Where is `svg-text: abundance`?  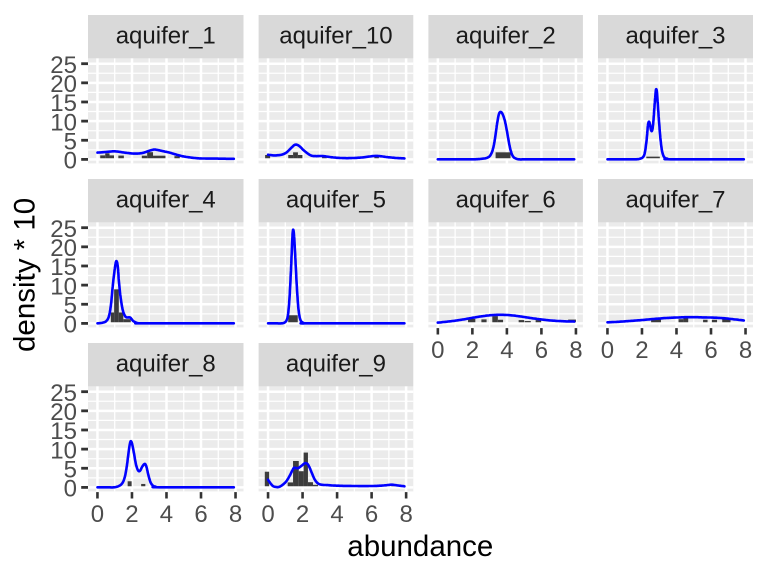
svg-text: abundance is located at coordinates (420, 546).